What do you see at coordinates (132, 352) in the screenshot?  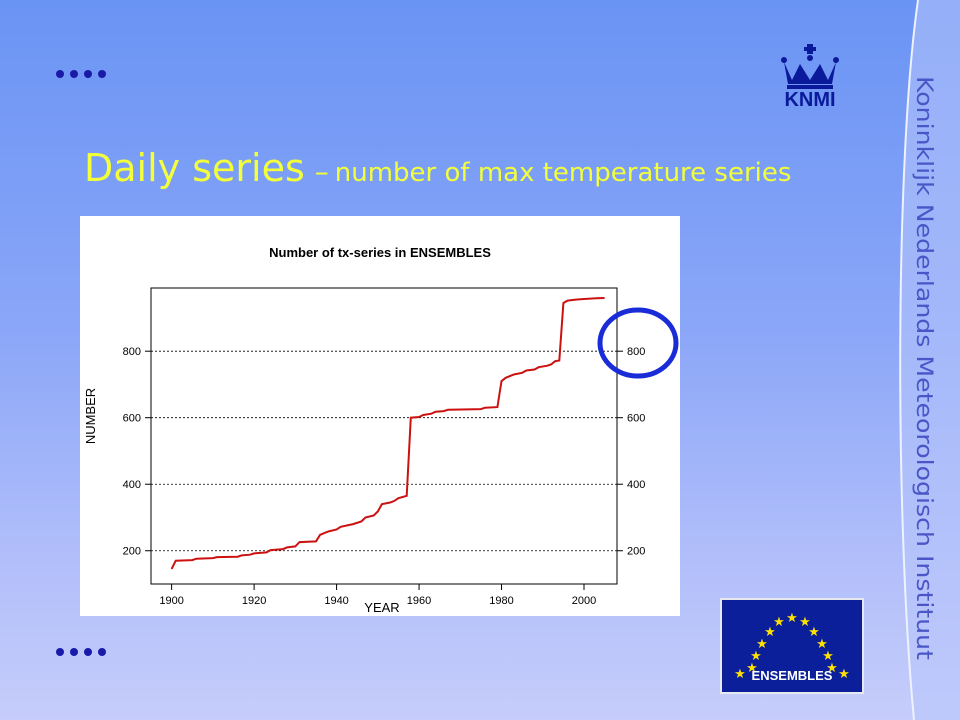 I see `y-tick-label: 800` at bounding box center [132, 352].